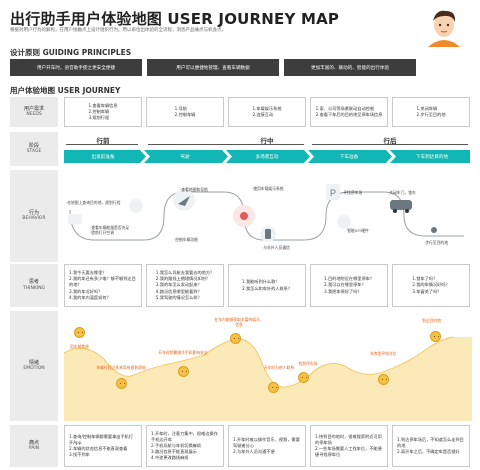 This screenshot has height=470, width=480. What do you see at coordinates (431, 320) in the screenshot?
I see `emotion-label-8: 到达目的地` at bounding box center [431, 320].